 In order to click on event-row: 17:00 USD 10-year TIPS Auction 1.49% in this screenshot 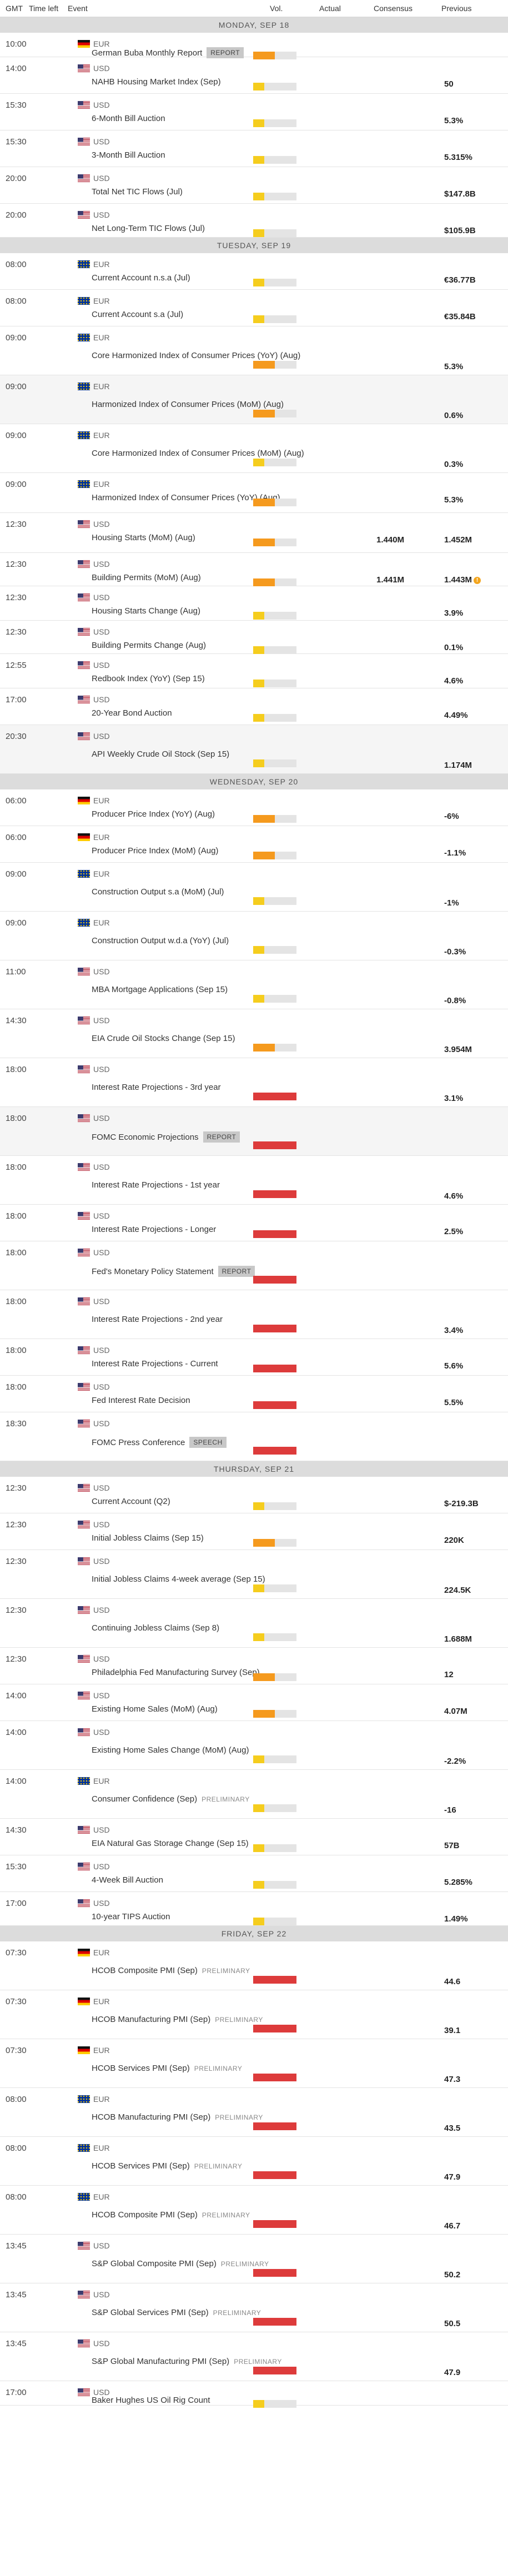, I will do `click(254, 1909)`.